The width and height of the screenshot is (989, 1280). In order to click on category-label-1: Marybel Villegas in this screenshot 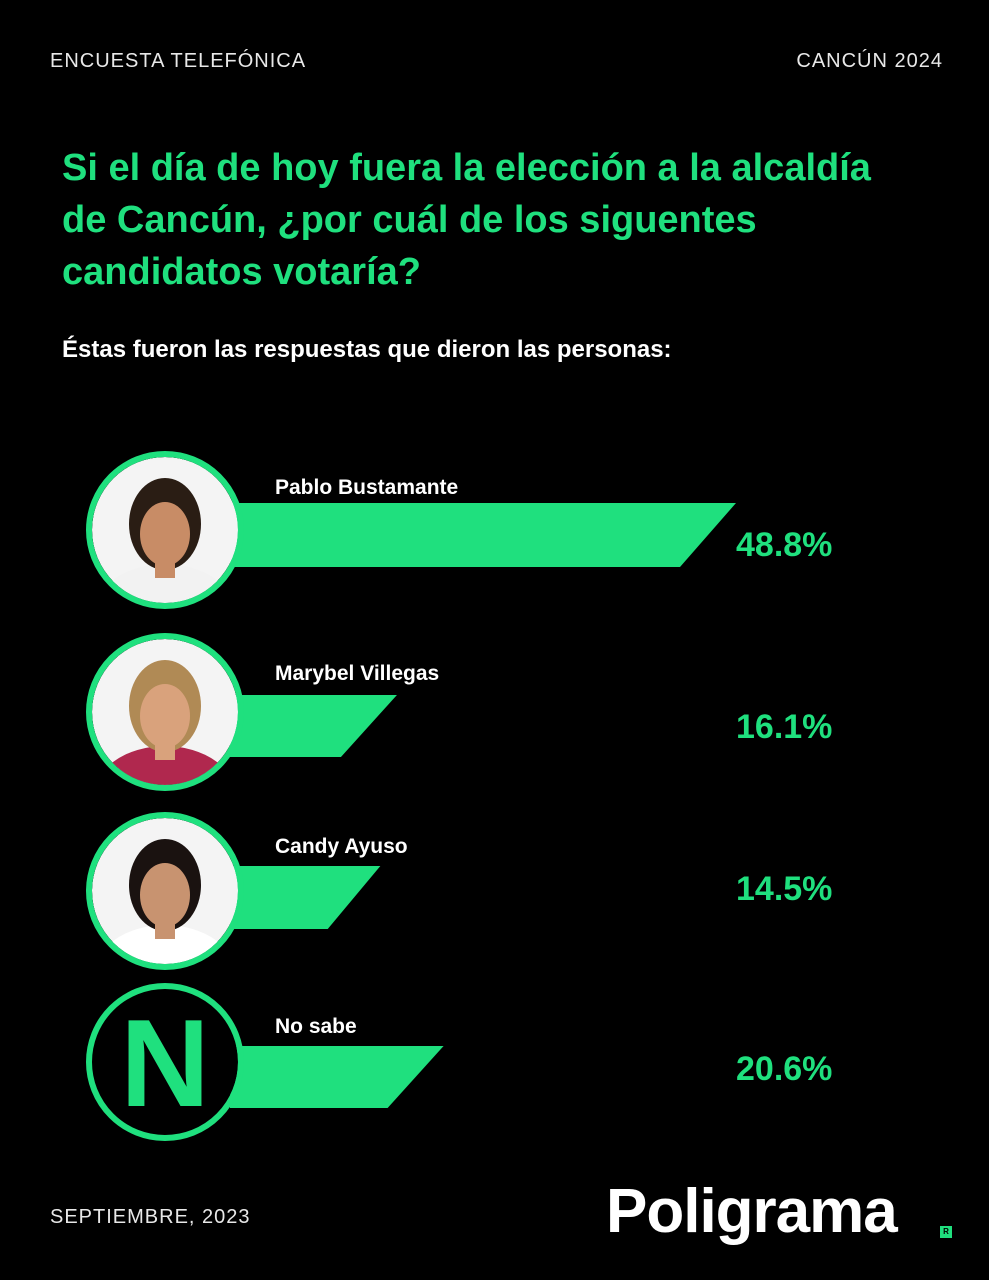, I will do `click(357, 673)`.